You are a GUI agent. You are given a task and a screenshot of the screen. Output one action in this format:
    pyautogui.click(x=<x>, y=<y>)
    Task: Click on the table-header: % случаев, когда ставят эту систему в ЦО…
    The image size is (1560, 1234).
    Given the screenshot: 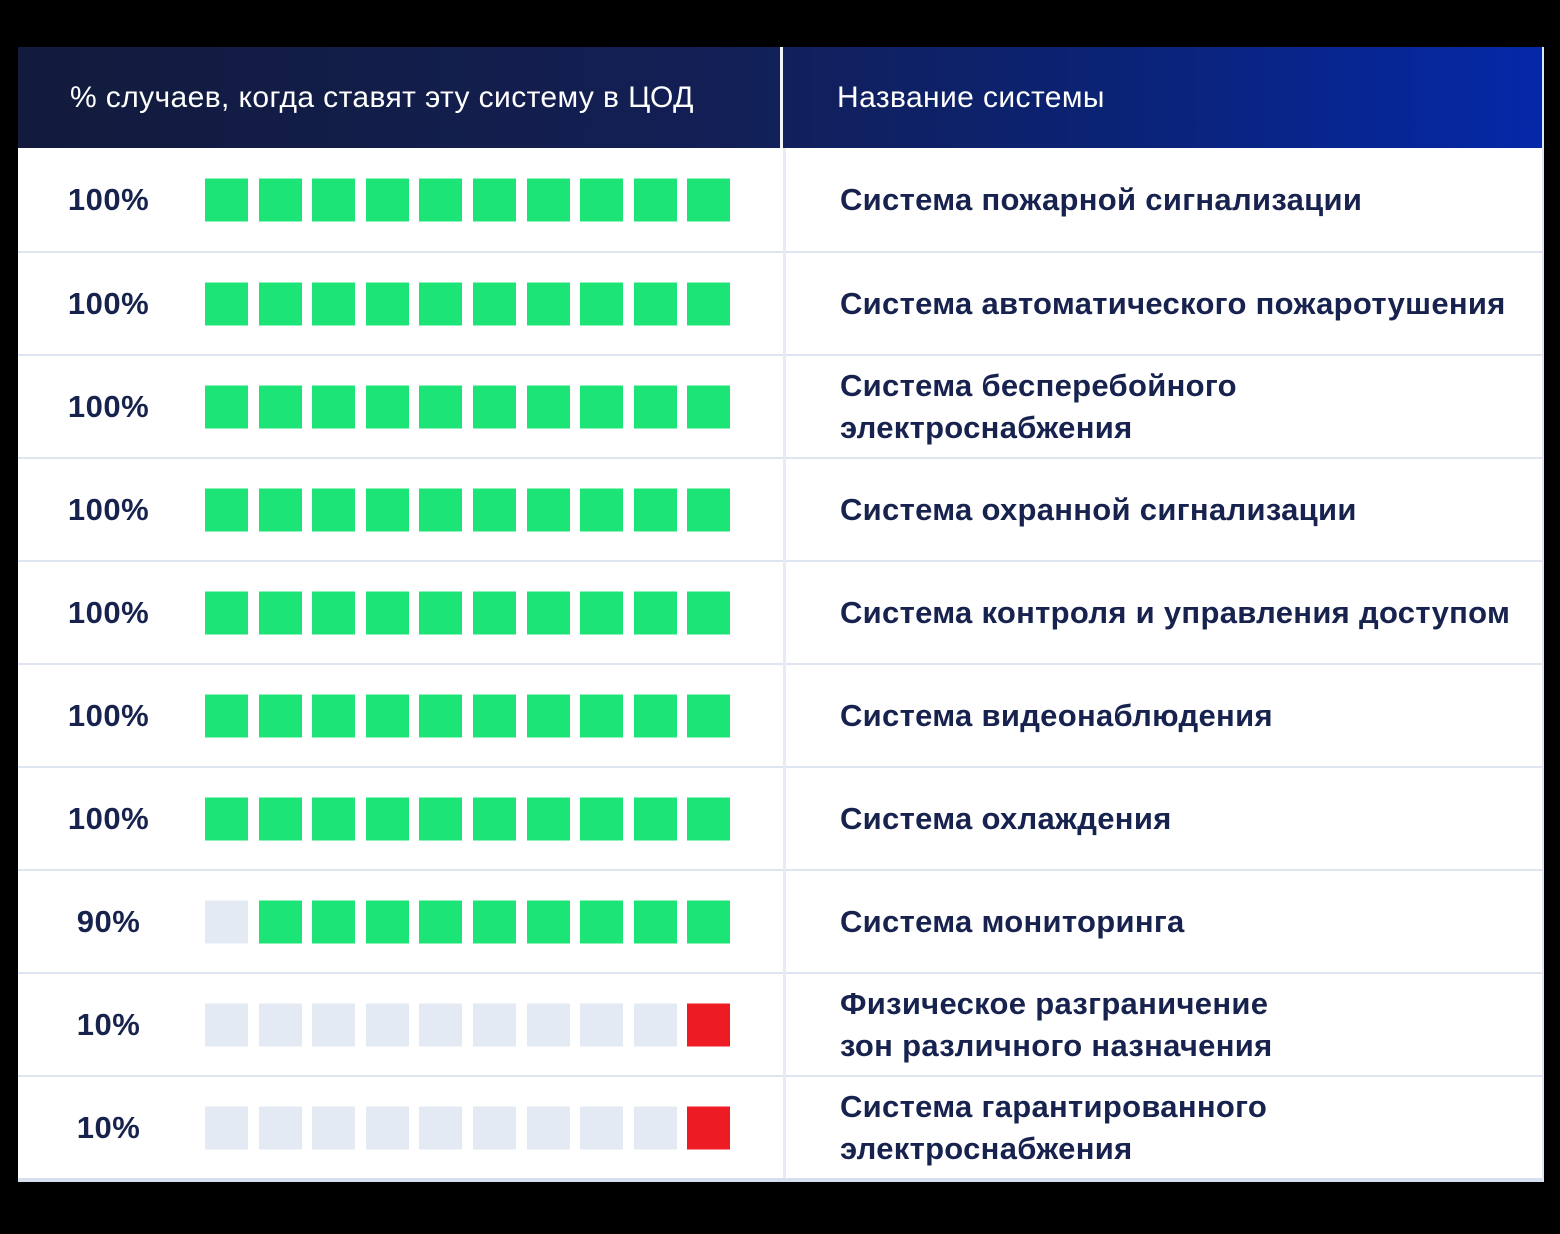 What is the action you would take?
    pyautogui.click(x=780, y=97)
    